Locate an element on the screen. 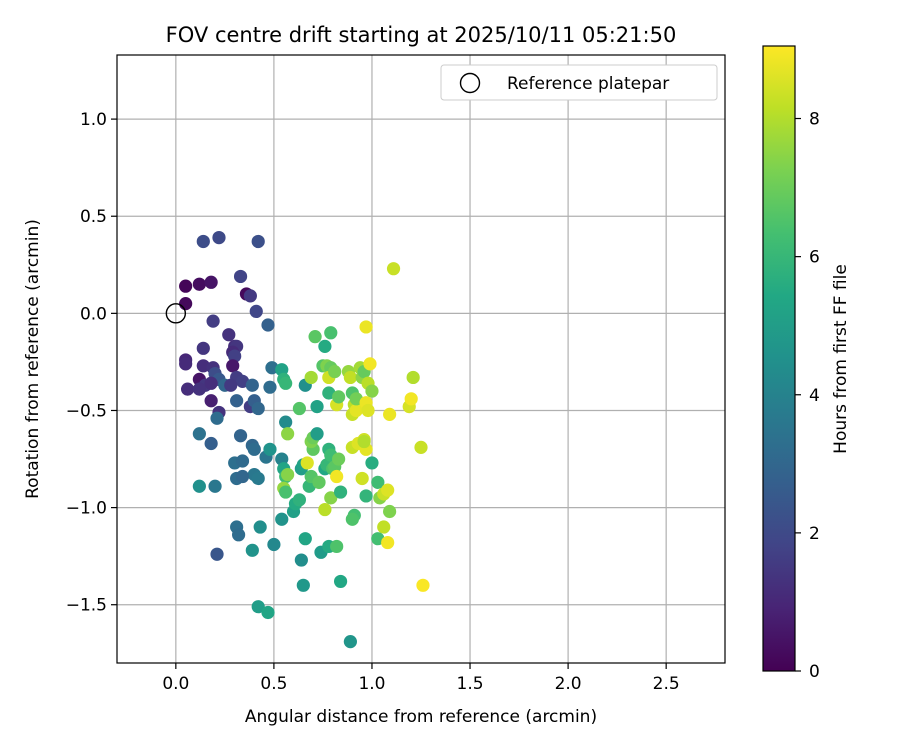 This screenshot has height=750, width=900. legend-box is located at coordinates (579, 82).